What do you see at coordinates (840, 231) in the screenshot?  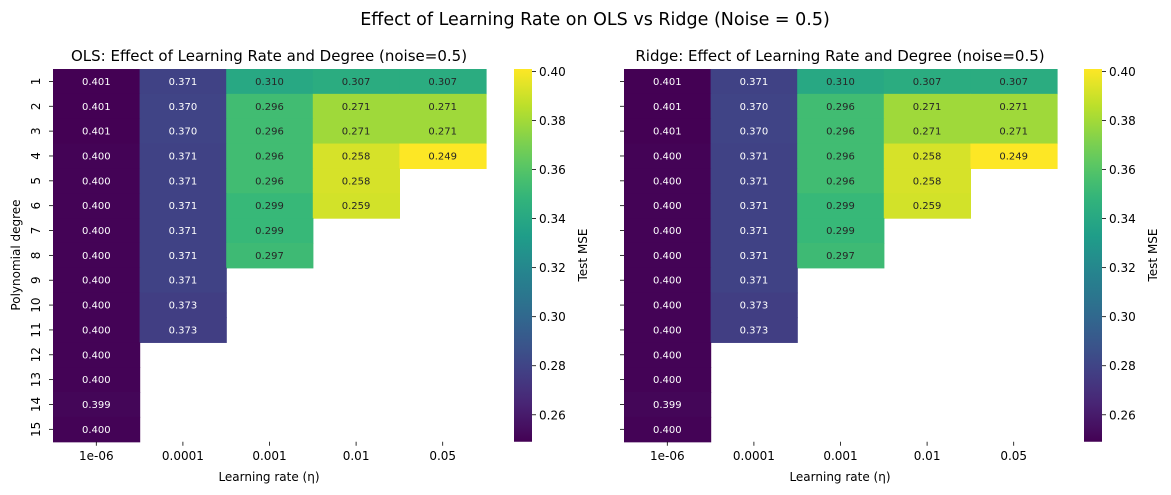 I see `cell-value-label: 0.299` at bounding box center [840, 231].